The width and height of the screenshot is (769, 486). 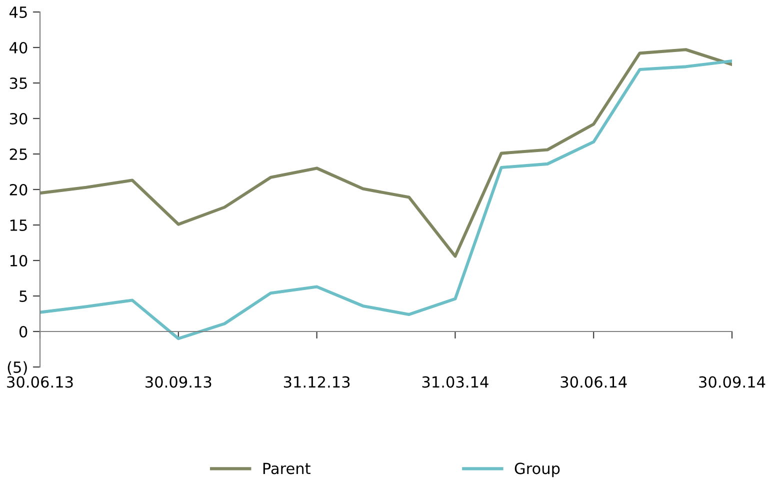 What do you see at coordinates (455, 382) in the screenshot?
I see `x-tick-label: 31.03.14` at bounding box center [455, 382].